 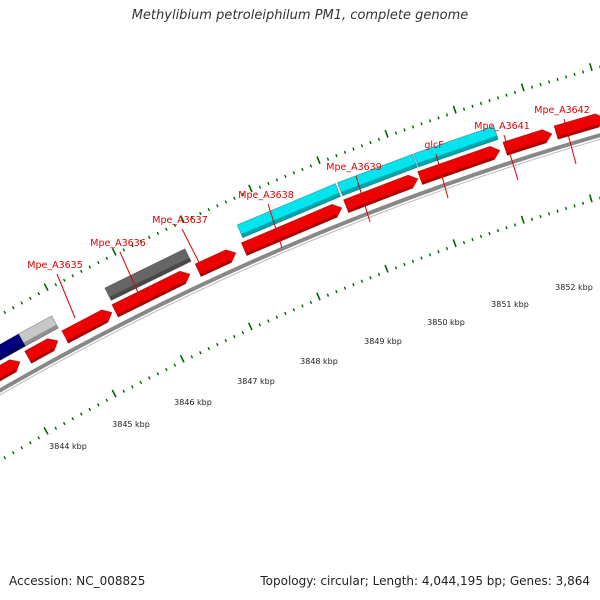 I want to click on gray-feature-shade, so click(x=150, y=279).